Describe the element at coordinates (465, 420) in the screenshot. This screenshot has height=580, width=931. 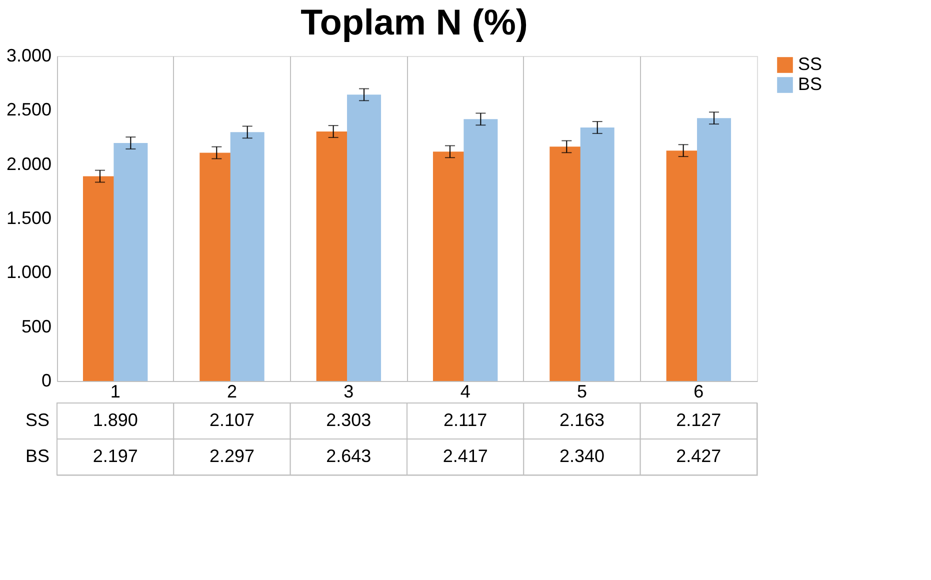
I see `data-label: 2.117` at that location.